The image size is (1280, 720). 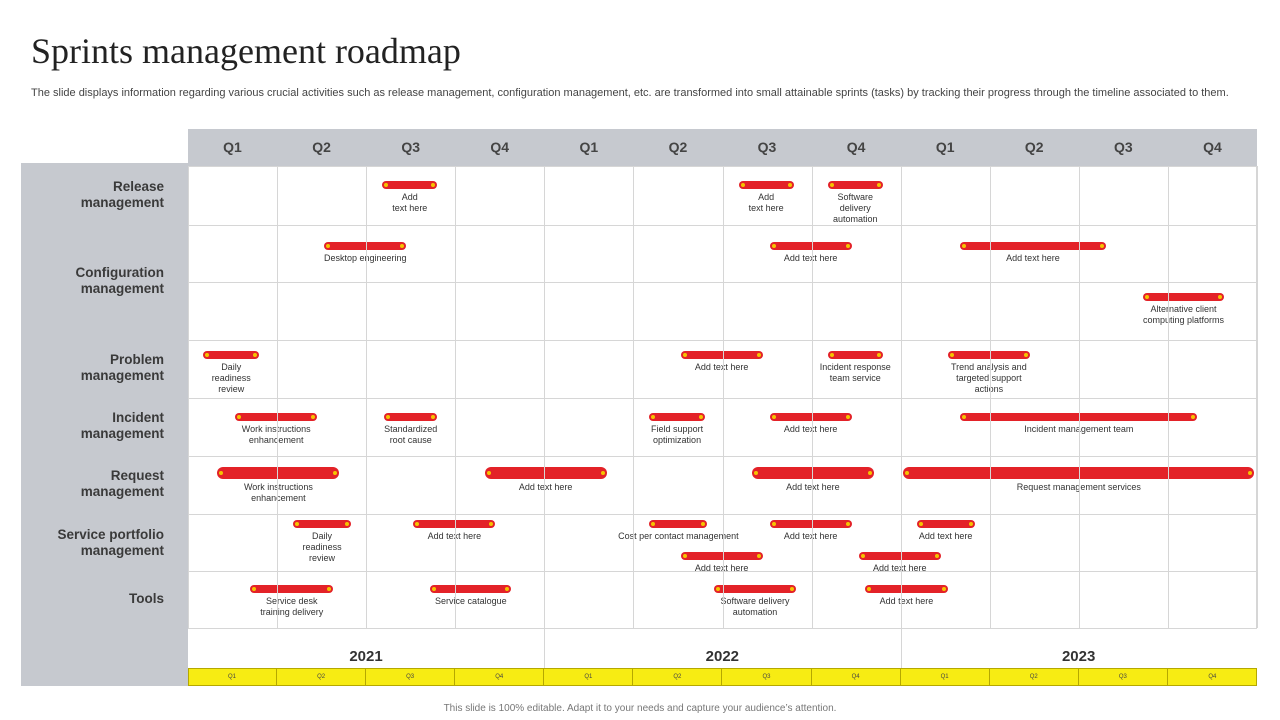 What do you see at coordinates (855, 372) in the screenshot?
I see `task-label: Incident response team service` at bounding box center [855, 372].